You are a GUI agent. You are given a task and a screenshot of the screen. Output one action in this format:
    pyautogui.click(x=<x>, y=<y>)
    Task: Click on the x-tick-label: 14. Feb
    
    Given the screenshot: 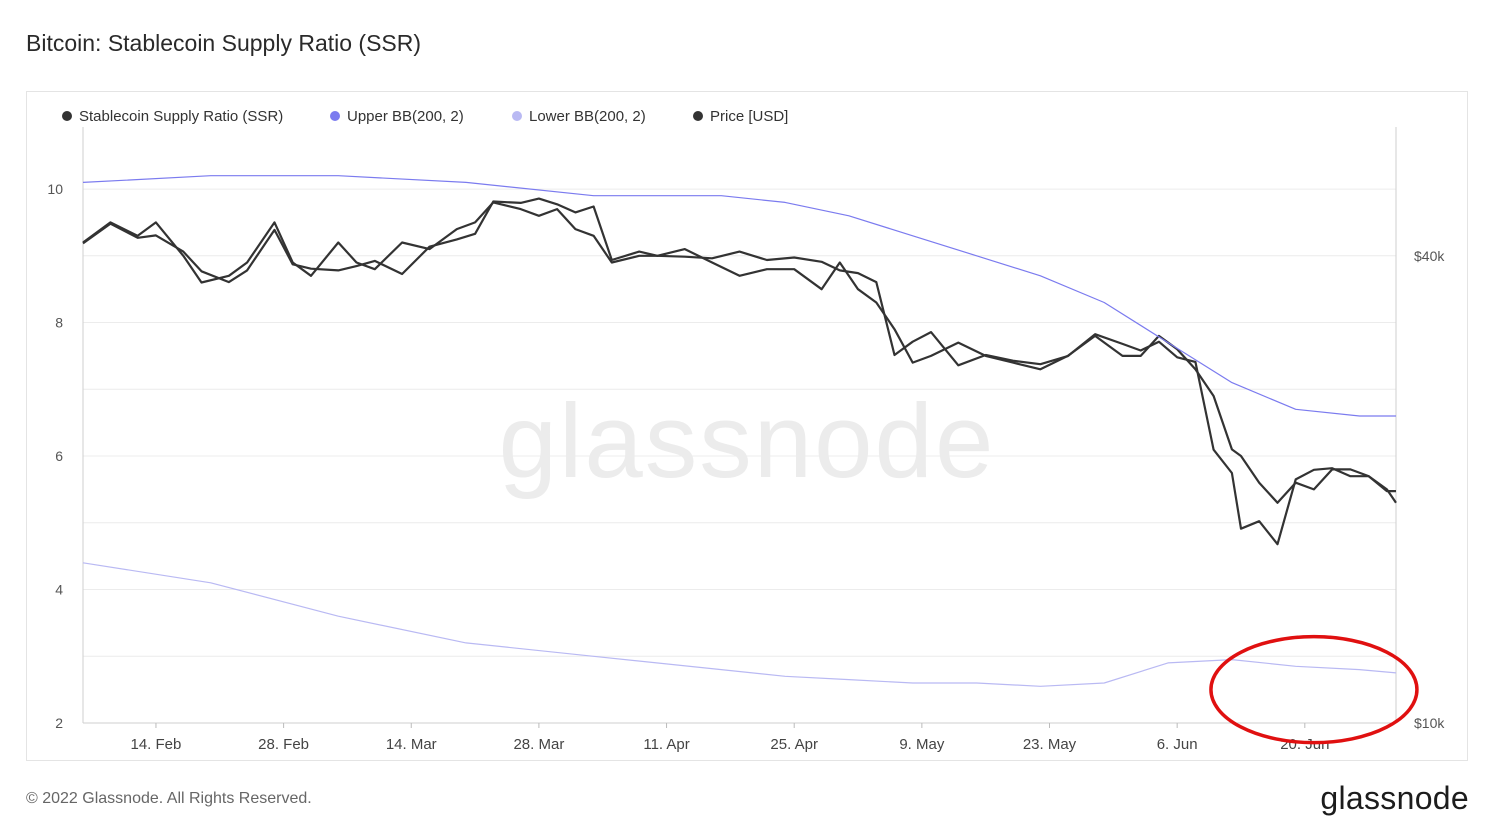 What is the action you would take?
    pyautogui.click(x=156, y=744)
    